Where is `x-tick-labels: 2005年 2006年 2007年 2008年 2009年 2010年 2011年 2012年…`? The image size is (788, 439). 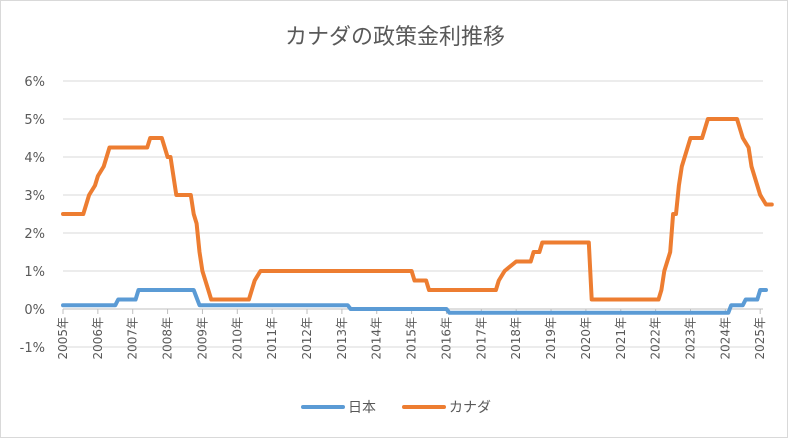 x-tick-labels: 2005年 2006年 2007年 2008年 2009年 2010年 2011年 2012年… is located at coordinates (411, 334).